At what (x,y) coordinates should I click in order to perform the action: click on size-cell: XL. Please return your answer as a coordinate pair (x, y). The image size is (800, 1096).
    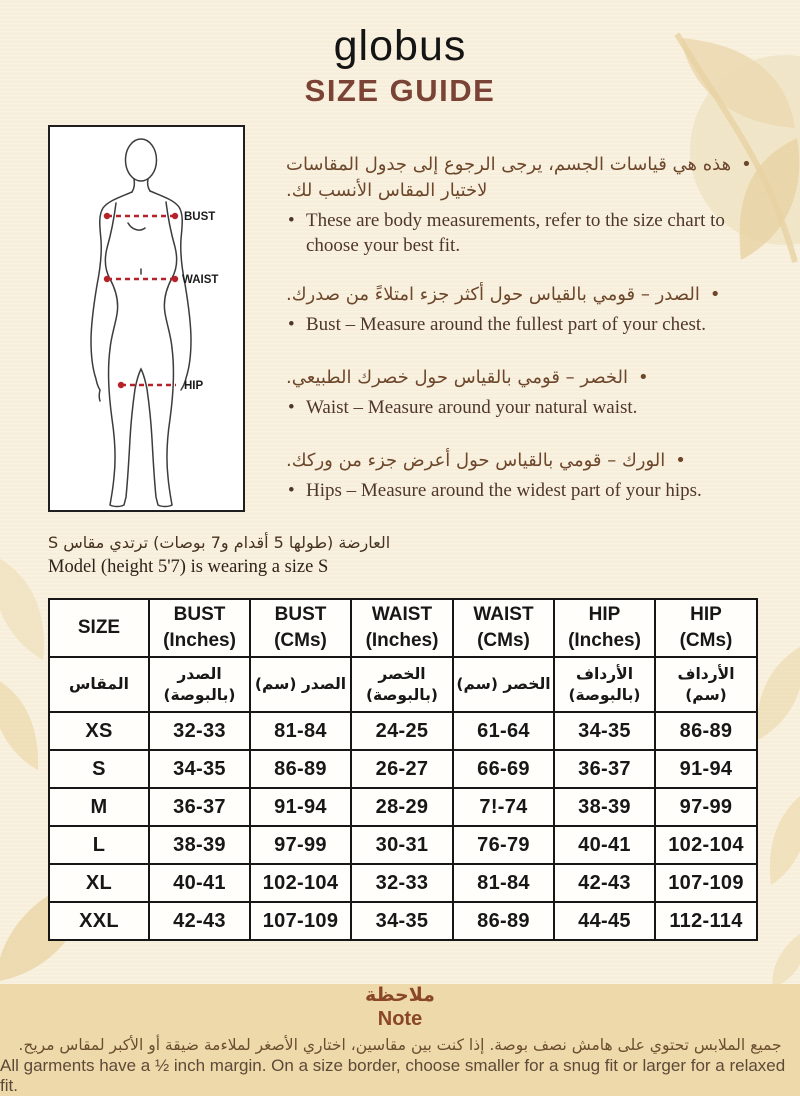
    Looking at the image, I should click on (99, 883).